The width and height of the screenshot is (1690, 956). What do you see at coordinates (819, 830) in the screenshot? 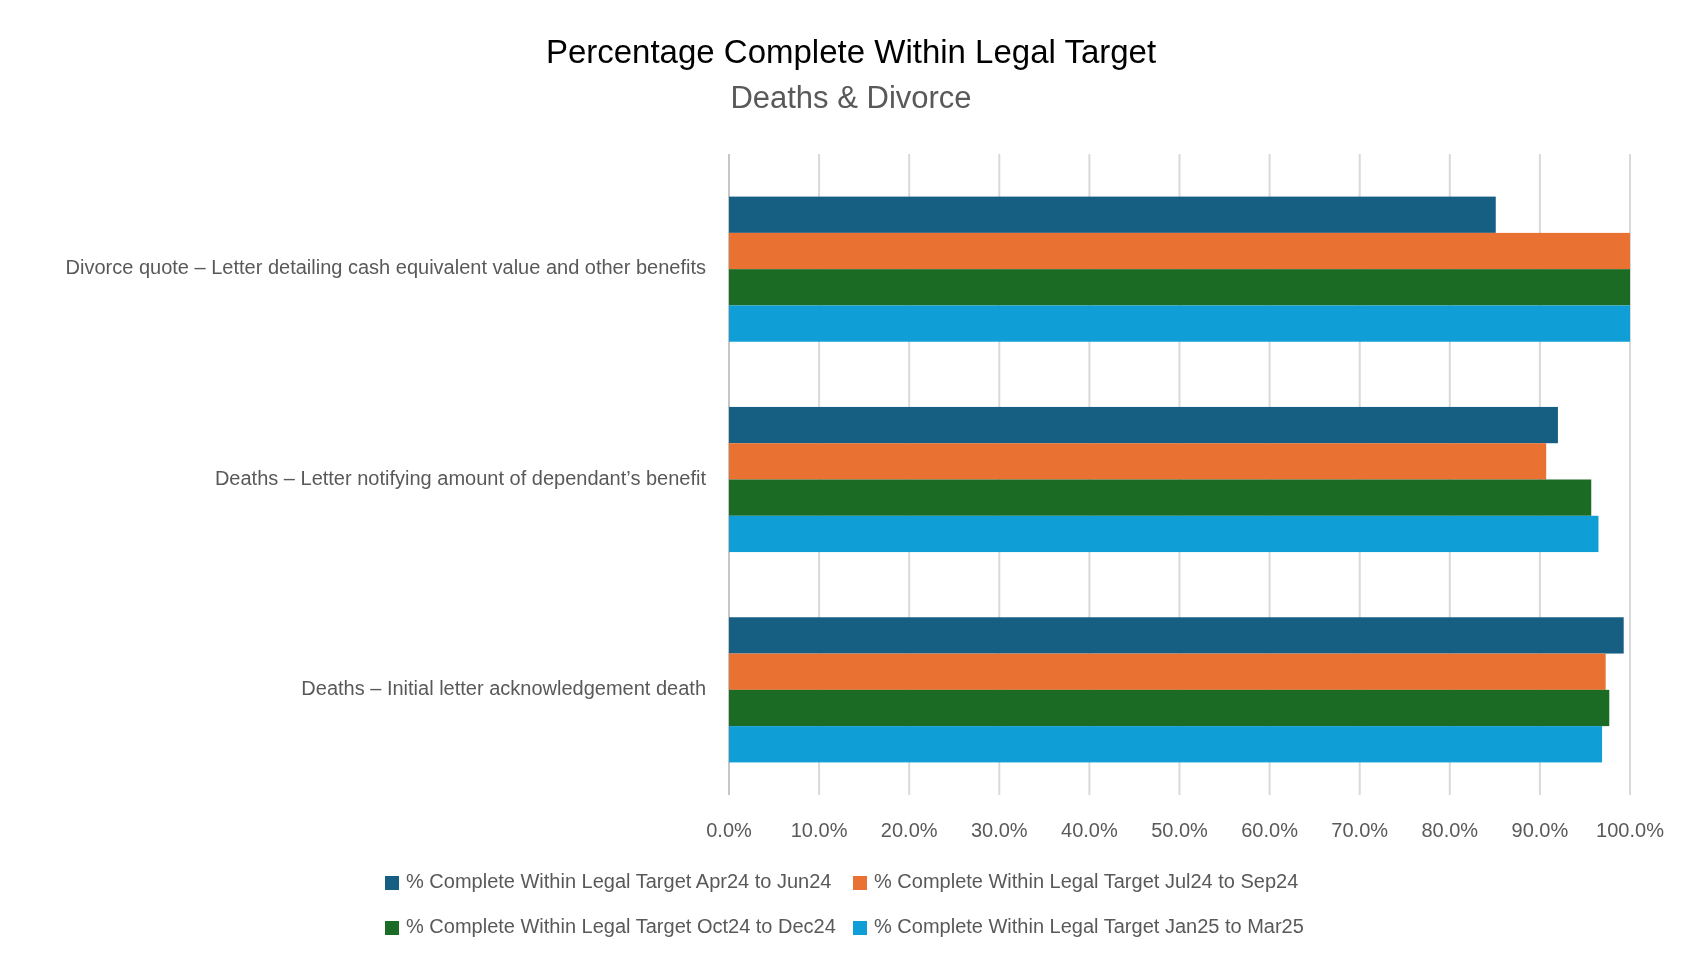
I see `x-tick-label: 10.0%` at bounding box center [819, 830].